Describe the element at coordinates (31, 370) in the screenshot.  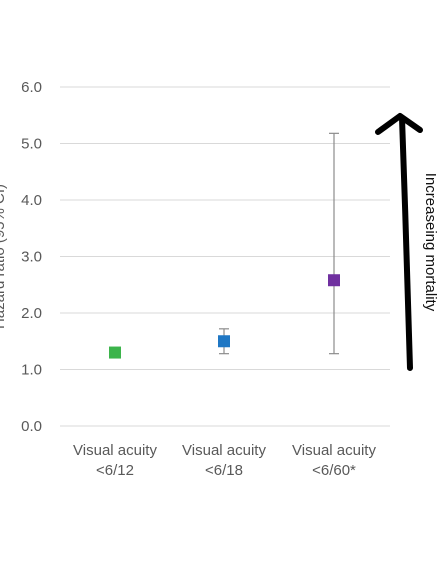
I see `y-tick-label: 1.0` at that location.